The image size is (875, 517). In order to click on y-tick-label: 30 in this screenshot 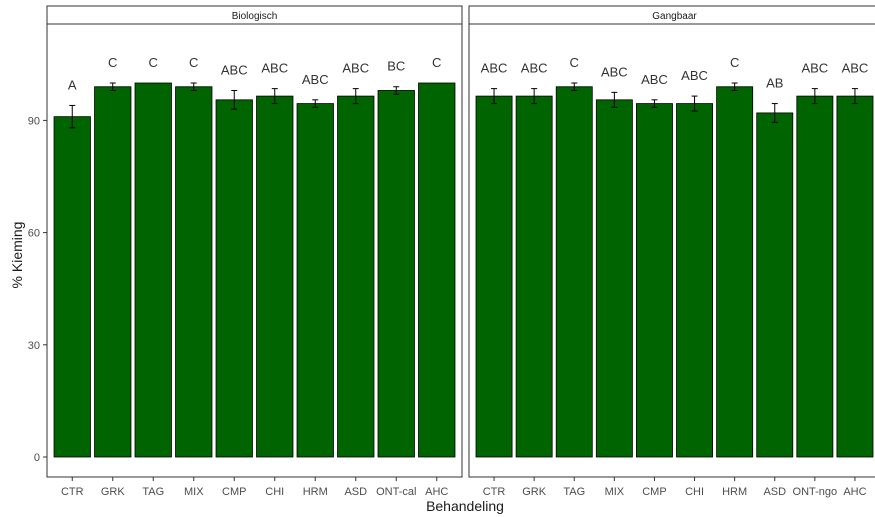, I will do `click(34, 346)`.